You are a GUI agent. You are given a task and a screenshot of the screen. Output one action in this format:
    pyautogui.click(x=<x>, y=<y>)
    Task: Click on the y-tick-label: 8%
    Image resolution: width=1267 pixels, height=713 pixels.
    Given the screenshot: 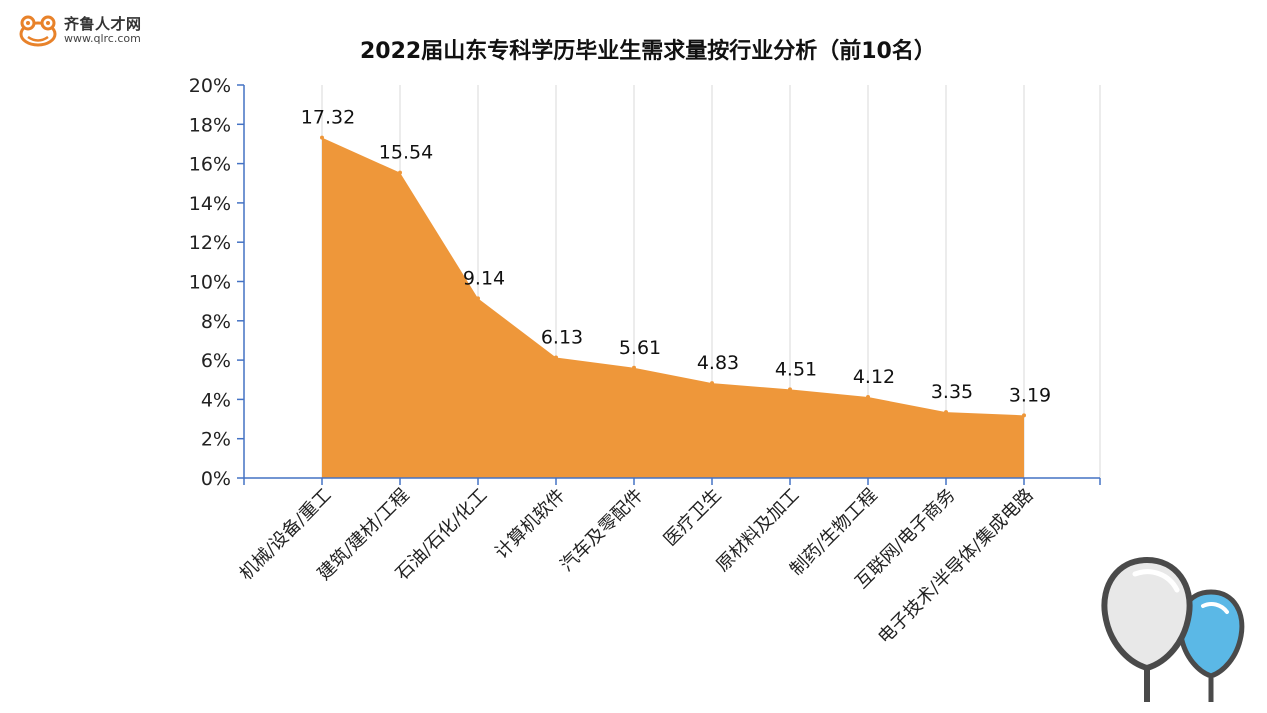 What is the action you would take?
    pyautogui.click(x=216, y=322)
    